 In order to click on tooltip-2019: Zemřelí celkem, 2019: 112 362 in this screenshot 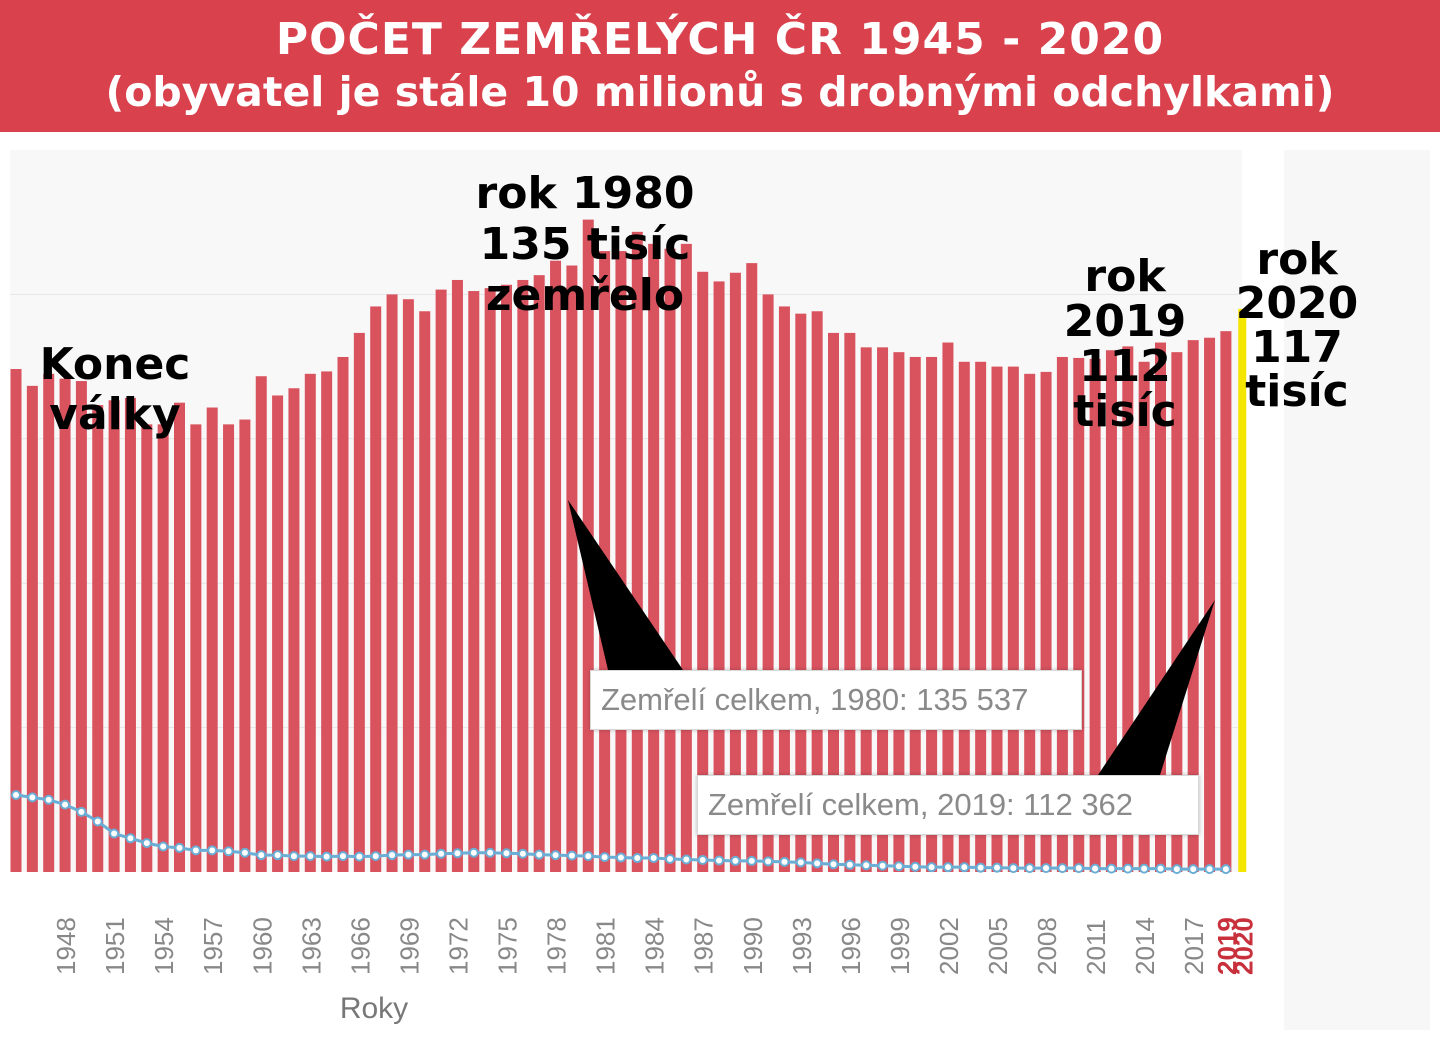, I will do `click(948, 805)`.